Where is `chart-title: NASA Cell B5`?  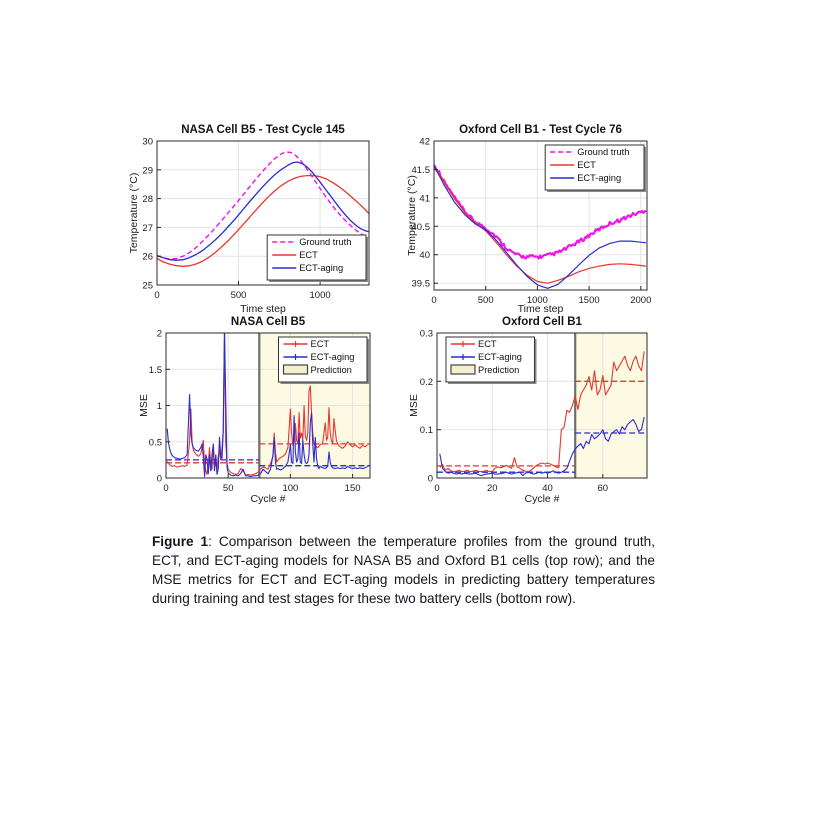 chart-title: NASA Cell B5 is located at coordinates (268, 322).